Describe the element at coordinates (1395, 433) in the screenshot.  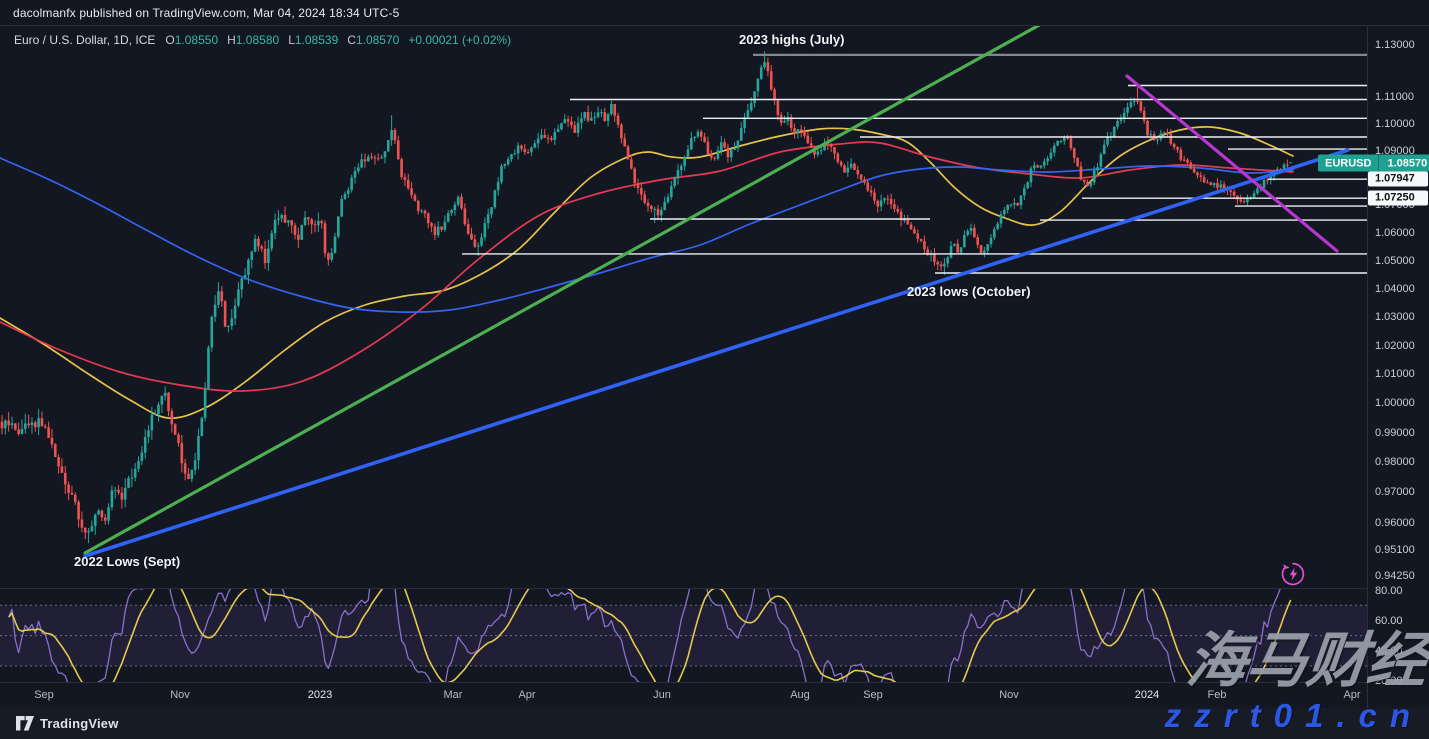
I see `price-axis-label: 0.99000` at that location.